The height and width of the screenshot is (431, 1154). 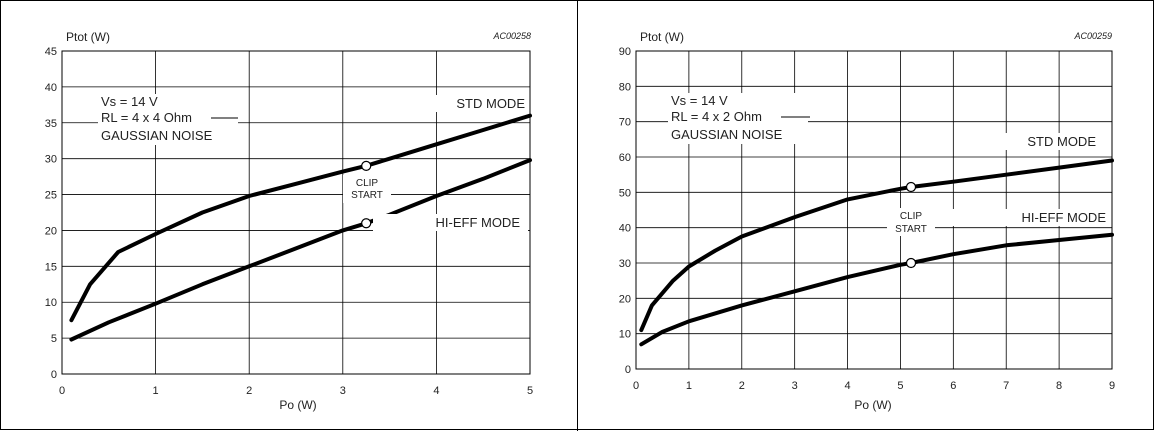 What do you see at coordinates (1059, 386) in the screenshot?
I see `x-tick-label: 8` at bounding box center [1059, 386].